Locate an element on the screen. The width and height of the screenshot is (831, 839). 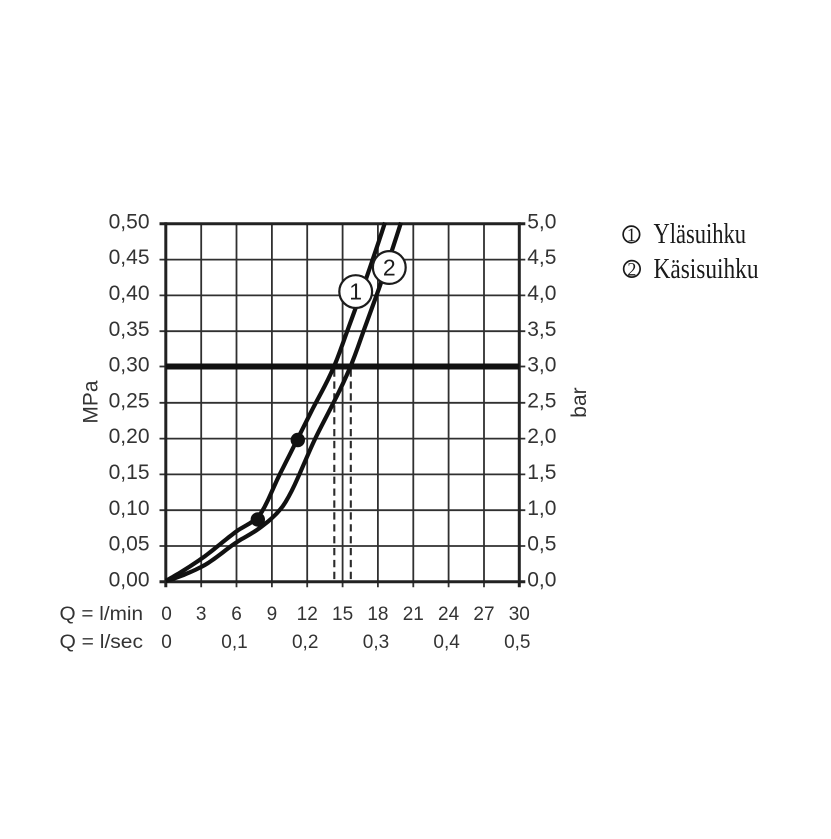
svg-text: 0,1 is located at coordinates (234, 642).